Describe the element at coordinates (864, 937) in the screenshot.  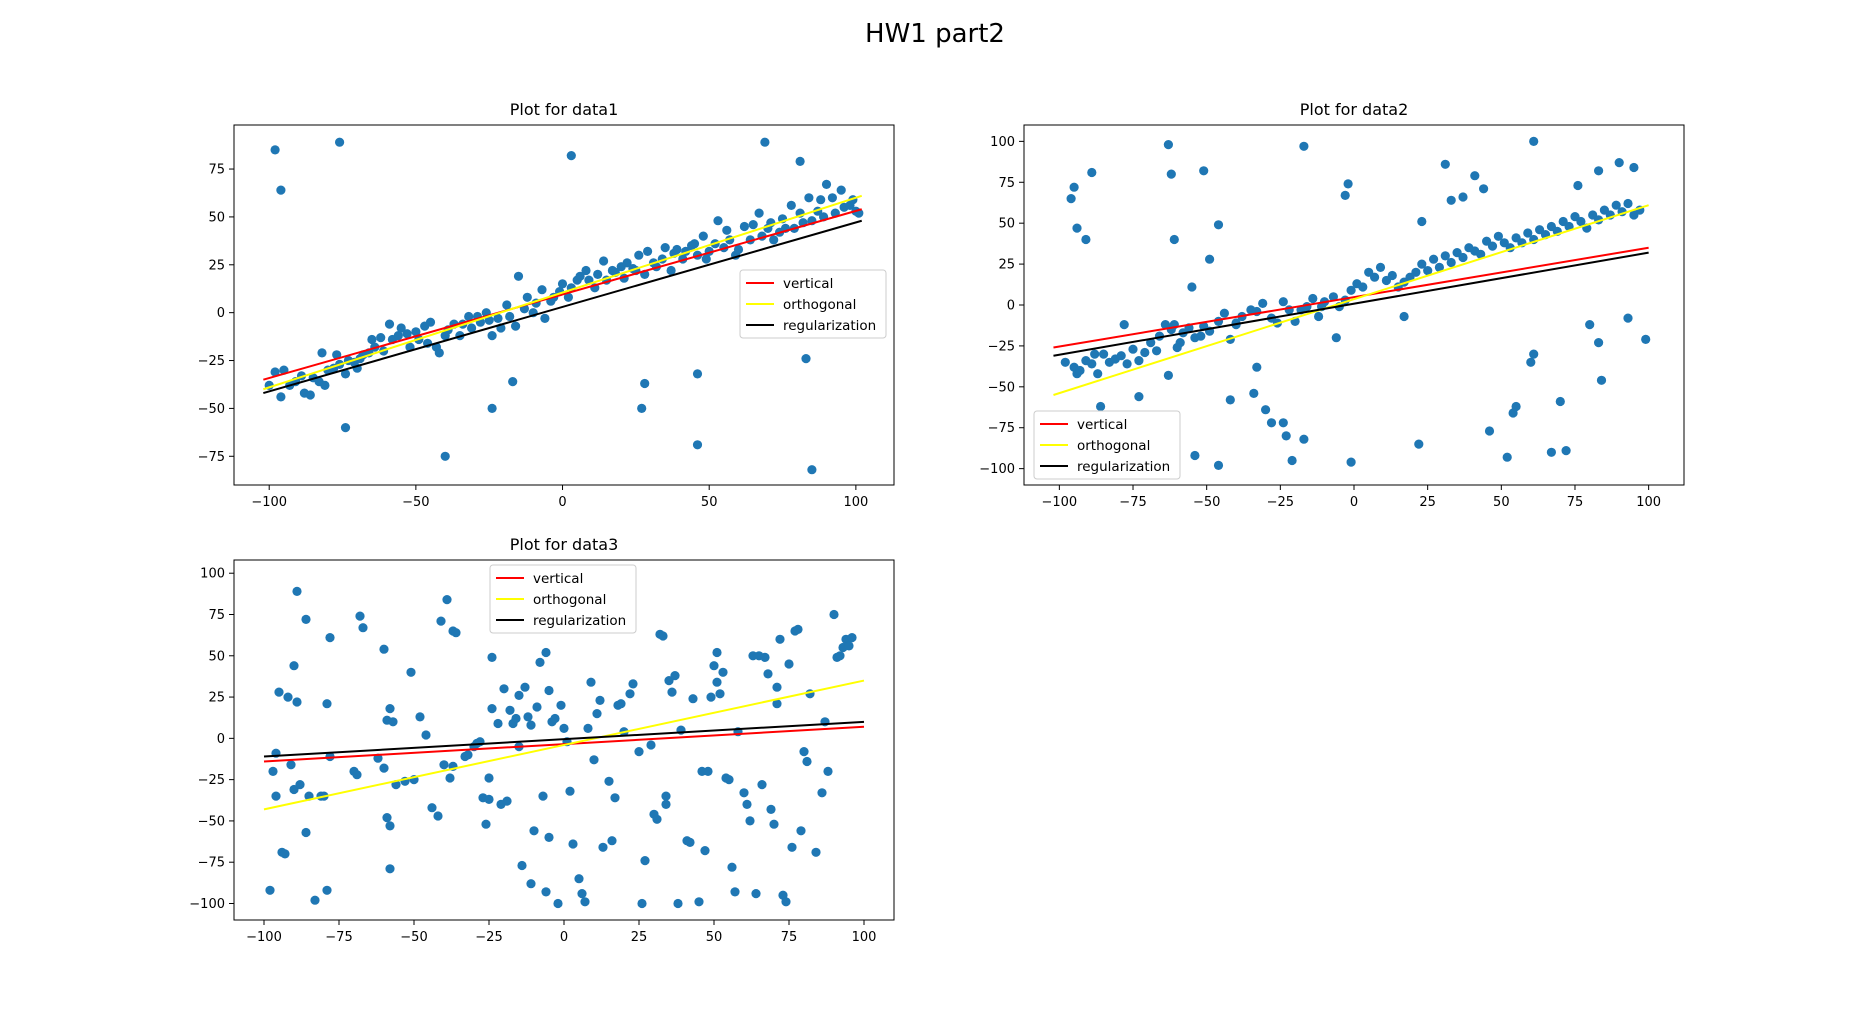
I see `x-tick-label: 100` at that location.